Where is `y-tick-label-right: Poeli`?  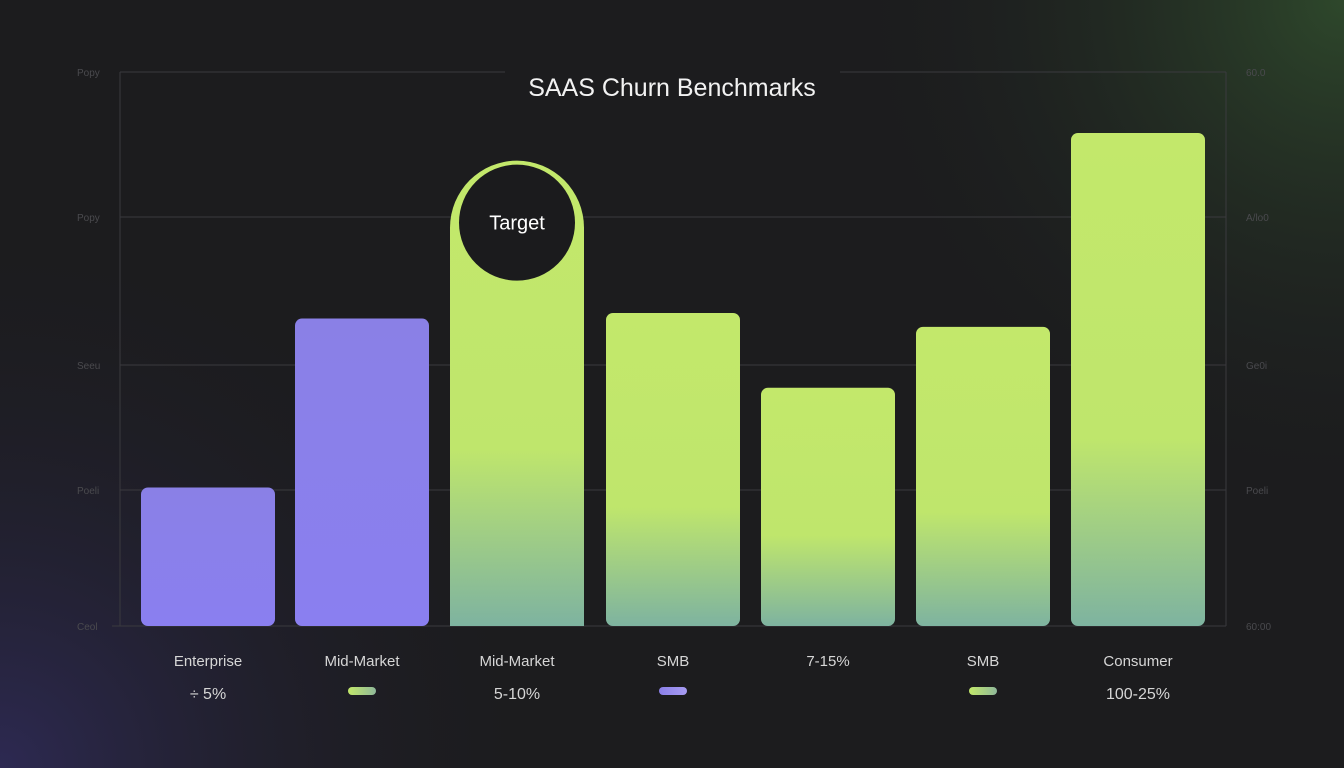
y-tick-label-right: Poeli is located at coordinates (1257, 491).